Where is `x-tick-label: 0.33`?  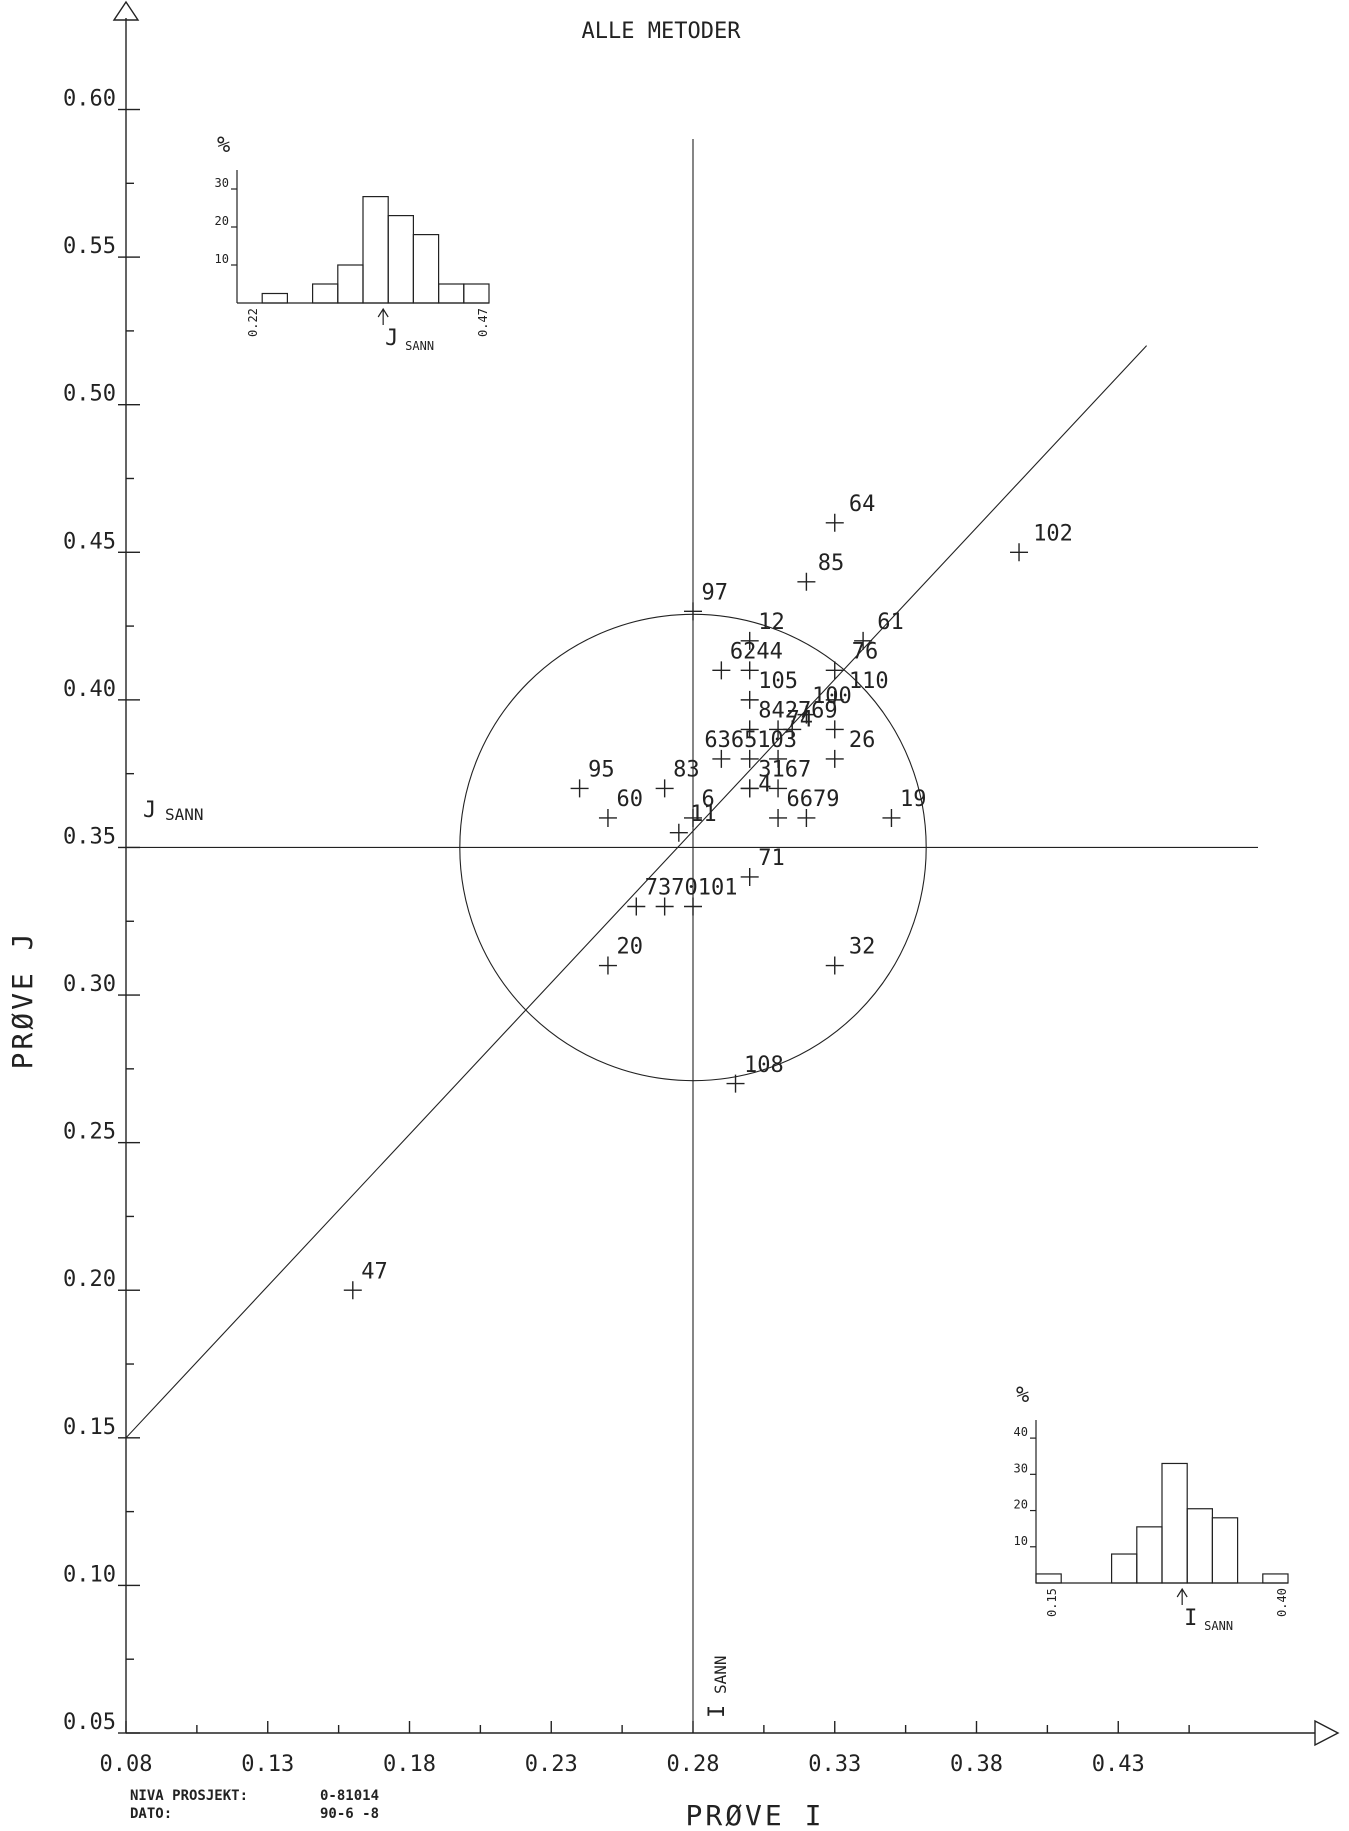 x-tick-label: 0.33 is located at coordinates (834, 1764).